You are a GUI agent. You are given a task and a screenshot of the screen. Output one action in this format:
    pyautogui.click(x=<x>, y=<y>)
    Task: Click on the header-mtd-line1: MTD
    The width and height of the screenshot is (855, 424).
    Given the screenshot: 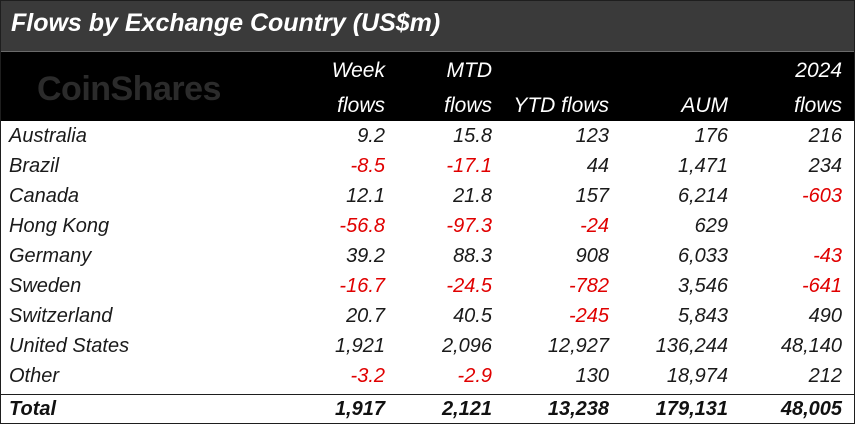 What is the action you would take?
    pyautogui.click(x=469, y=70)
    